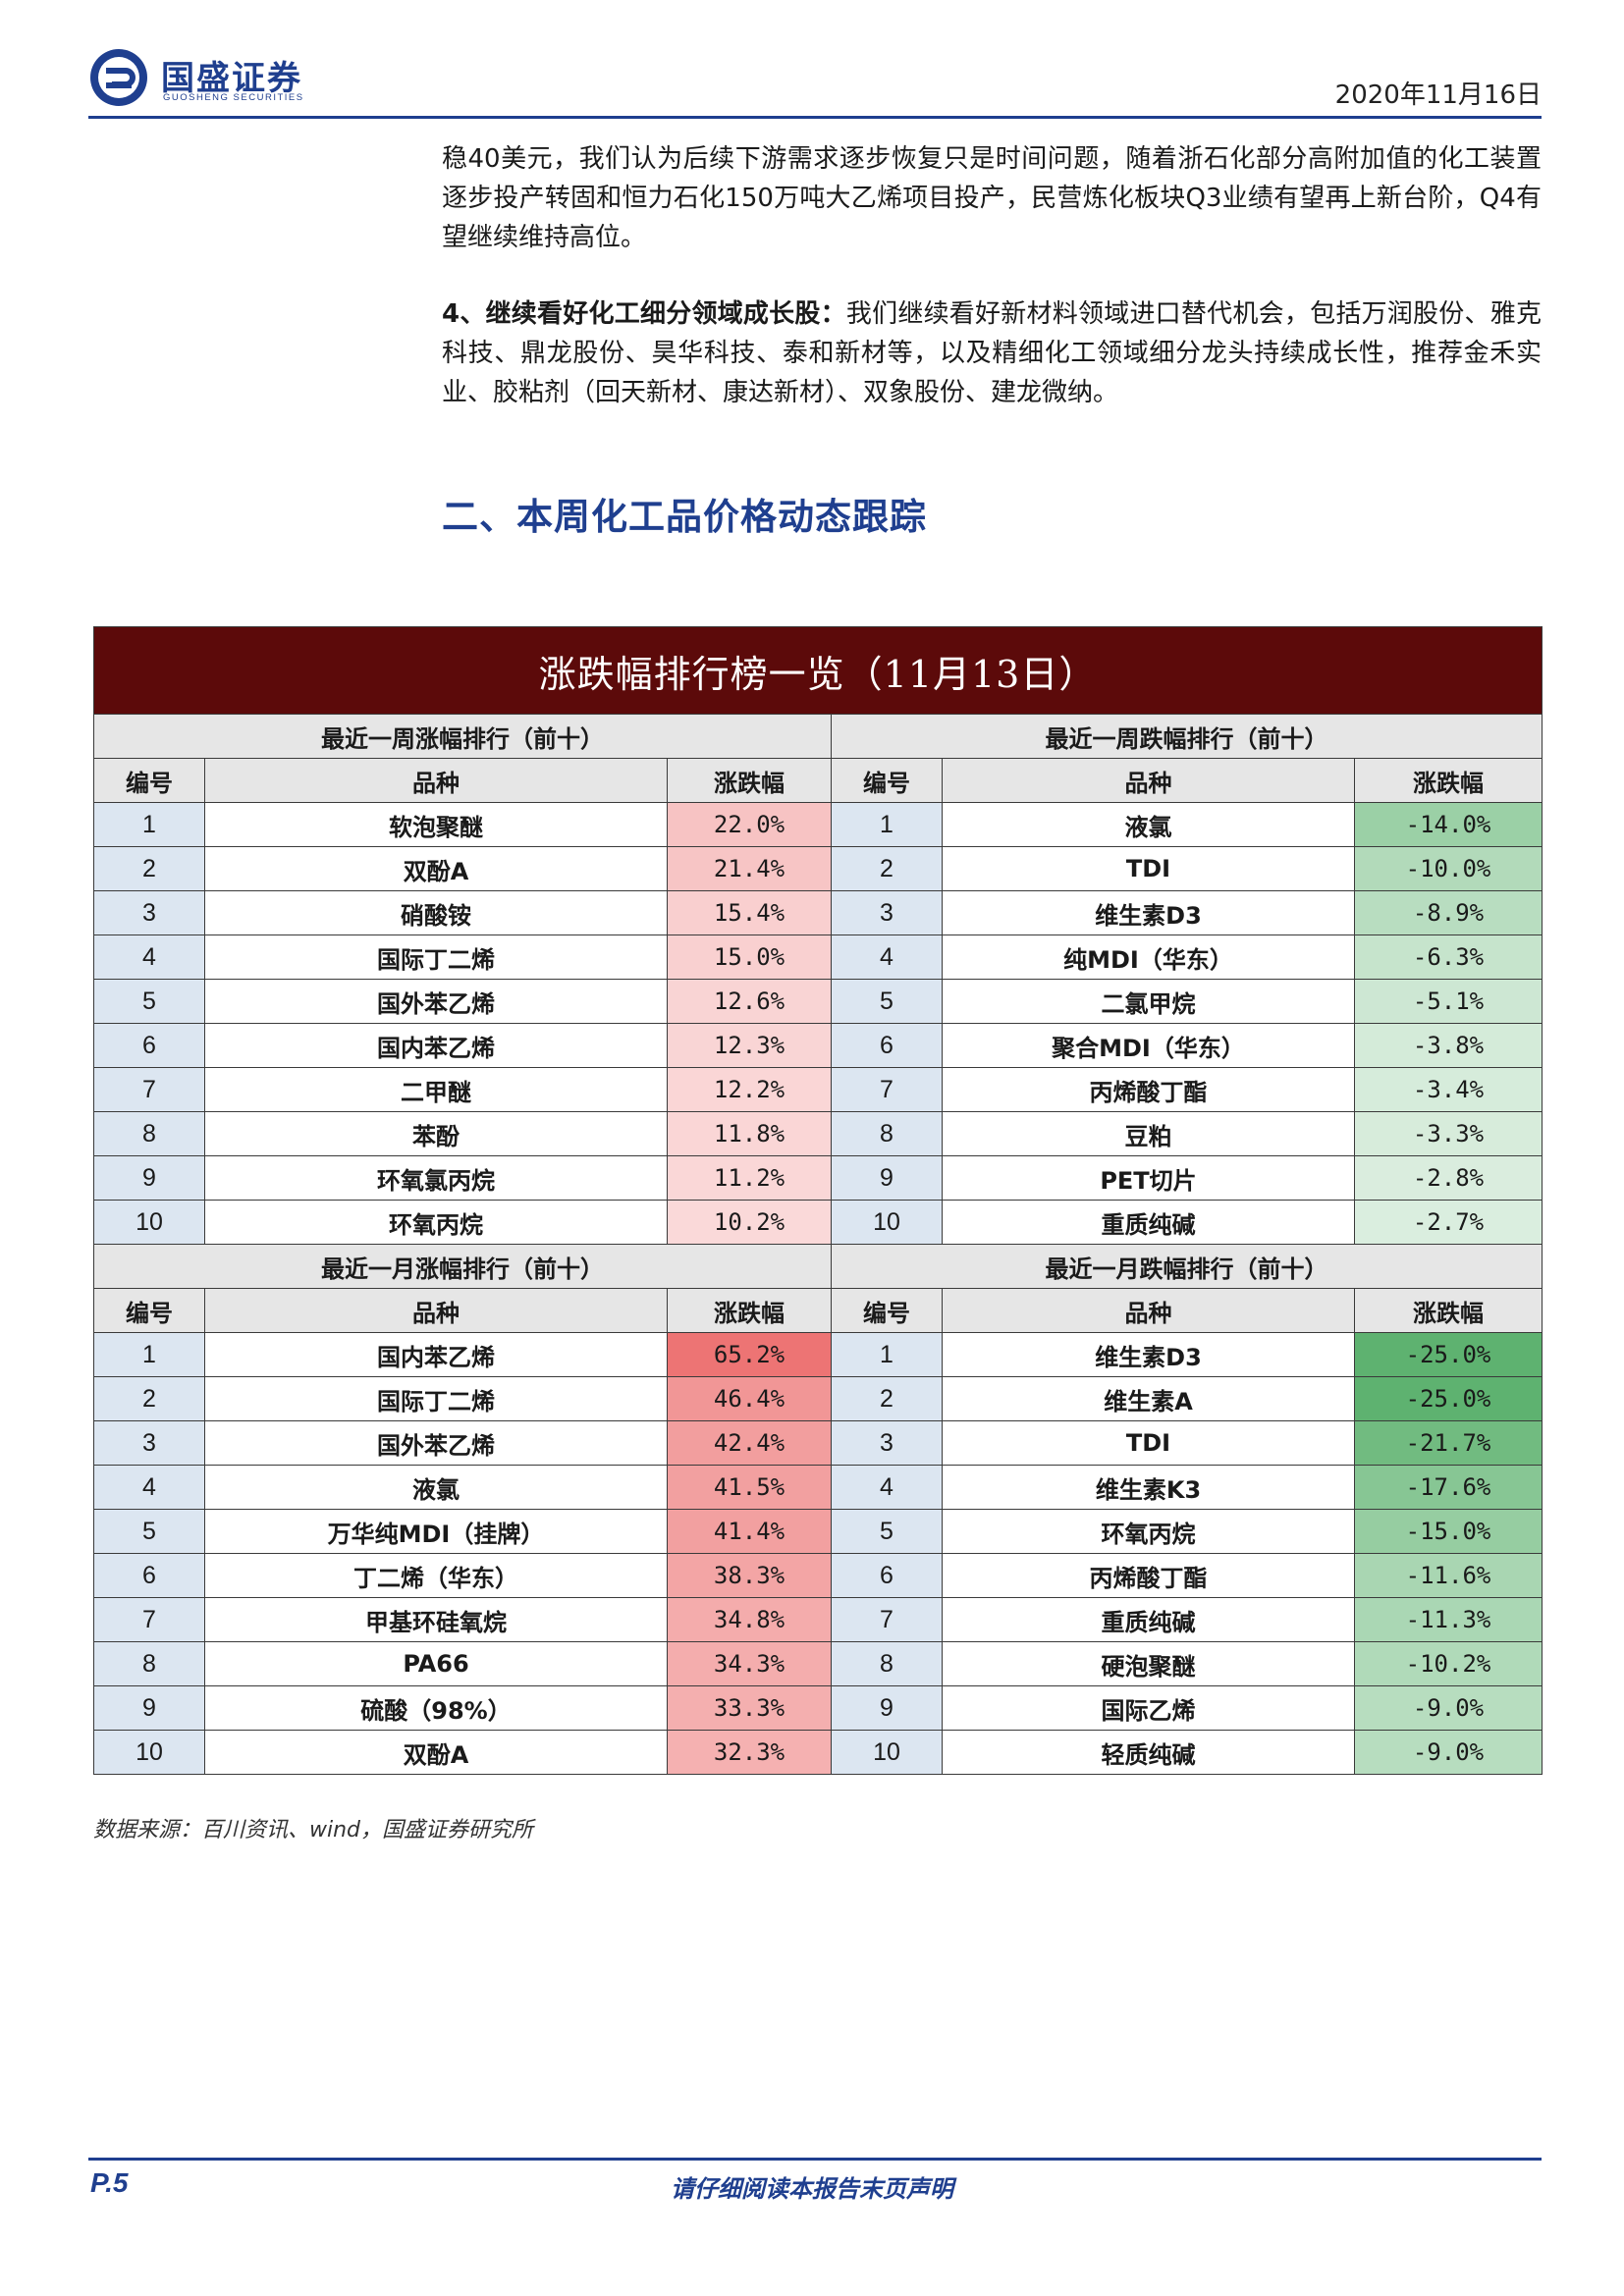 Image resolution: width=1624 pixels, height=2296 pixels. What do you see at coordinates (818, 670) in the screenshot?
I see `table-title: 涨跌幅排行榜一览（11月13日）` at bounding box center [818, 670].